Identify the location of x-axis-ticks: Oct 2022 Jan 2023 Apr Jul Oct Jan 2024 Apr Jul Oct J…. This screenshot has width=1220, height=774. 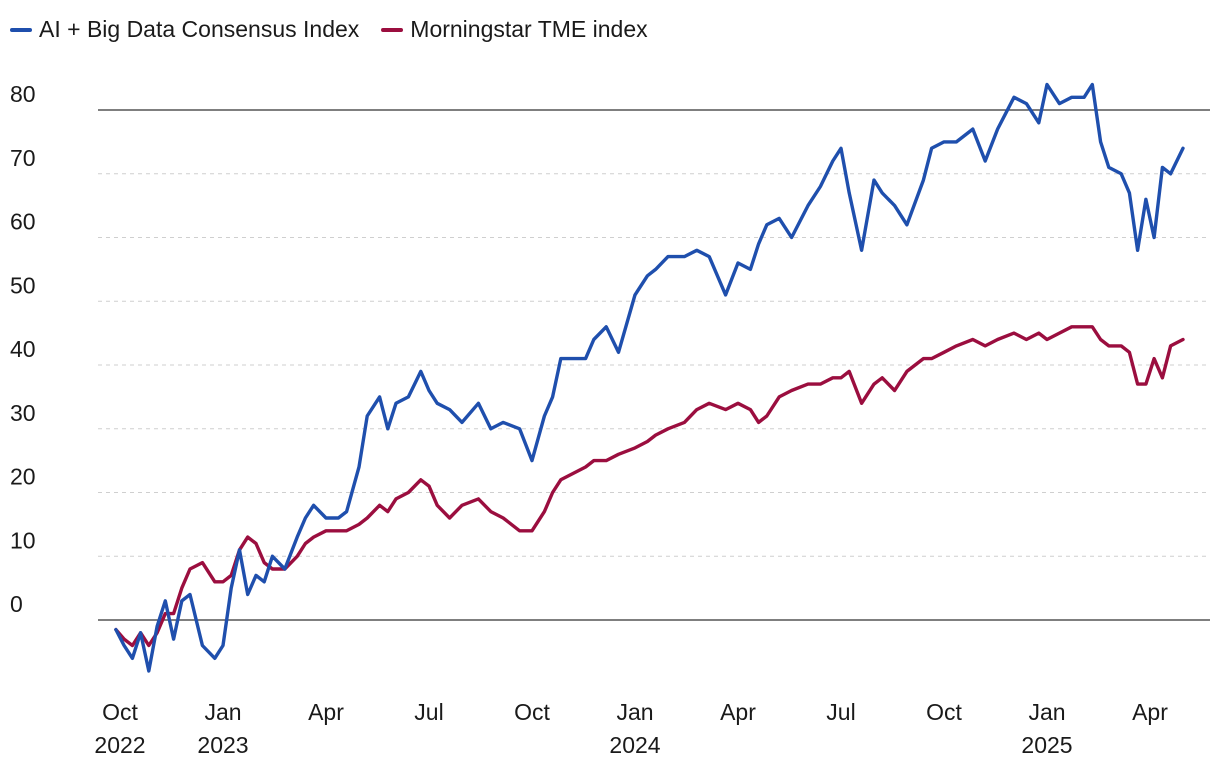
(631, 728).